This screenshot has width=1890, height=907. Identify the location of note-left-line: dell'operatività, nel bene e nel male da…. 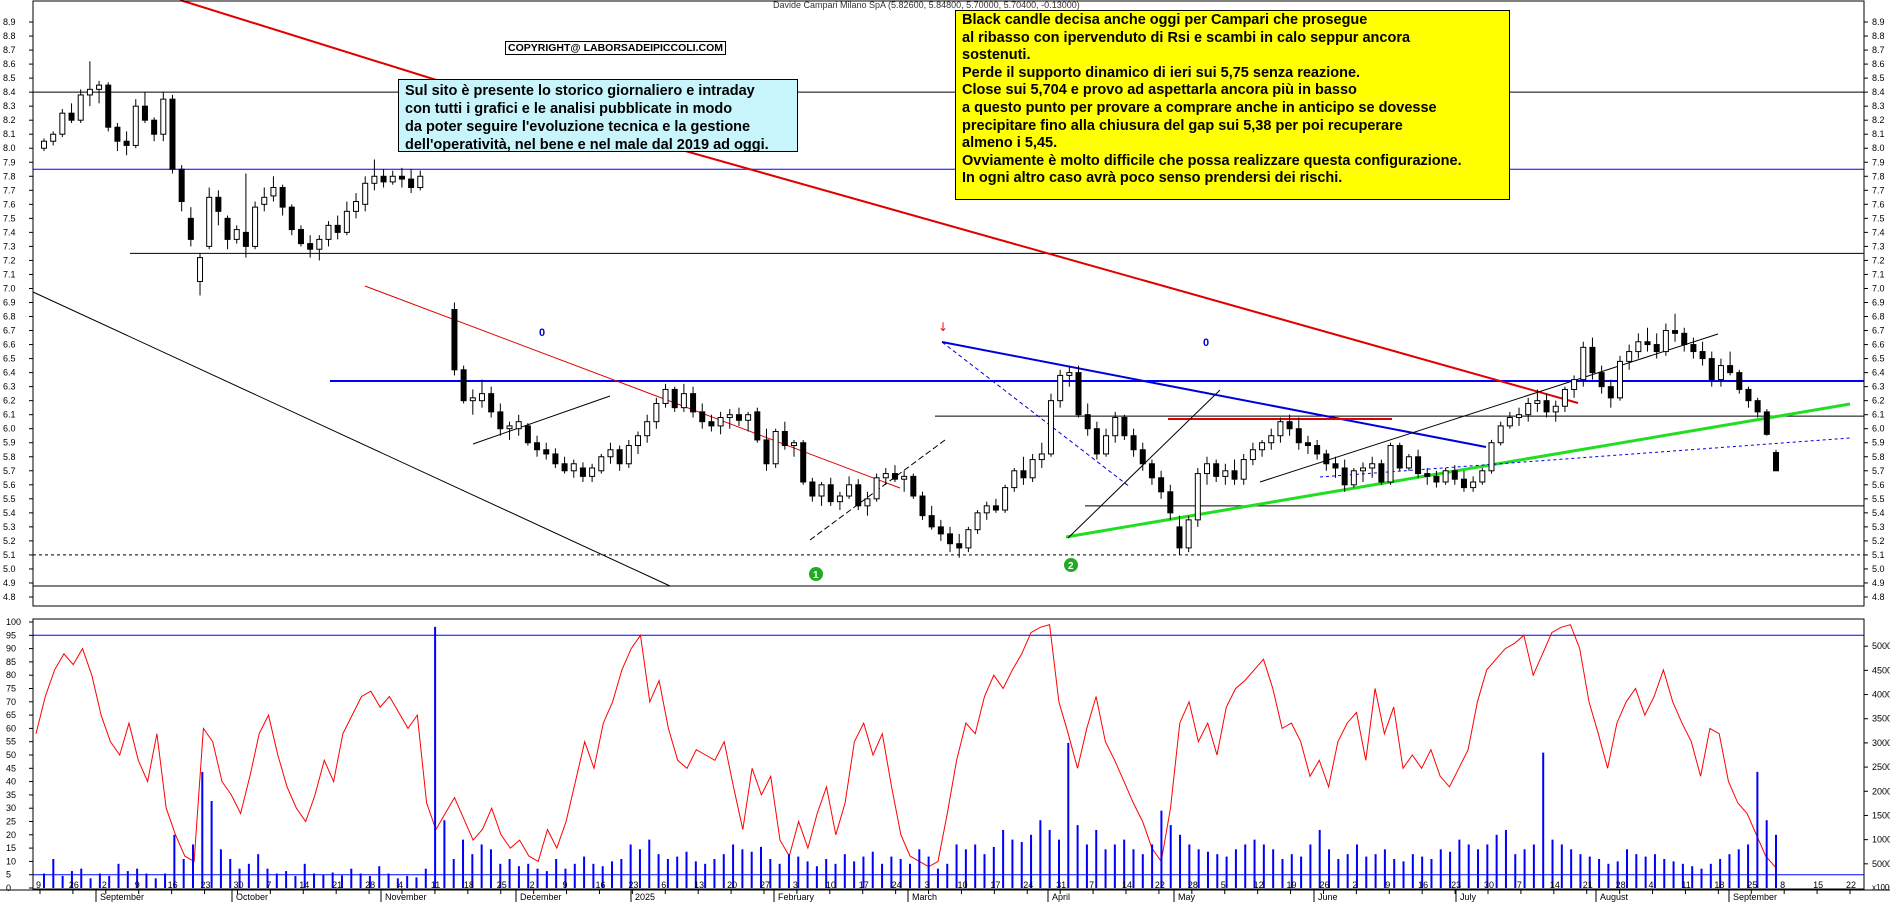
(587, 145).